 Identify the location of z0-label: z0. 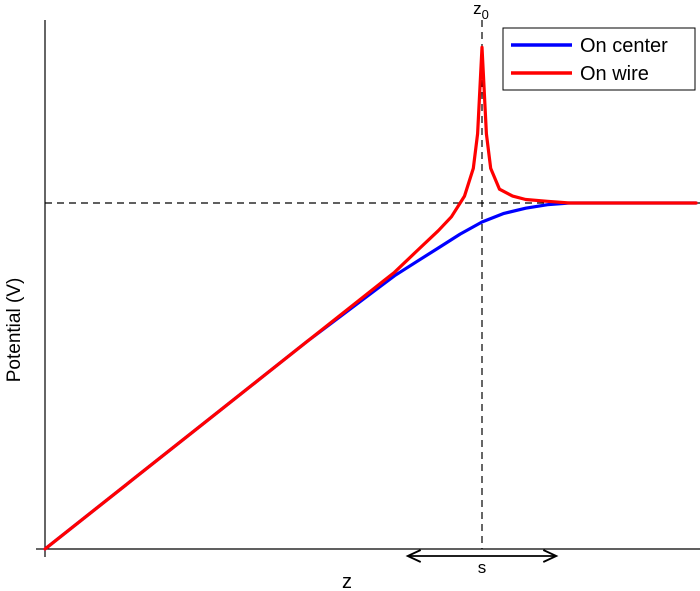
(481, 11).